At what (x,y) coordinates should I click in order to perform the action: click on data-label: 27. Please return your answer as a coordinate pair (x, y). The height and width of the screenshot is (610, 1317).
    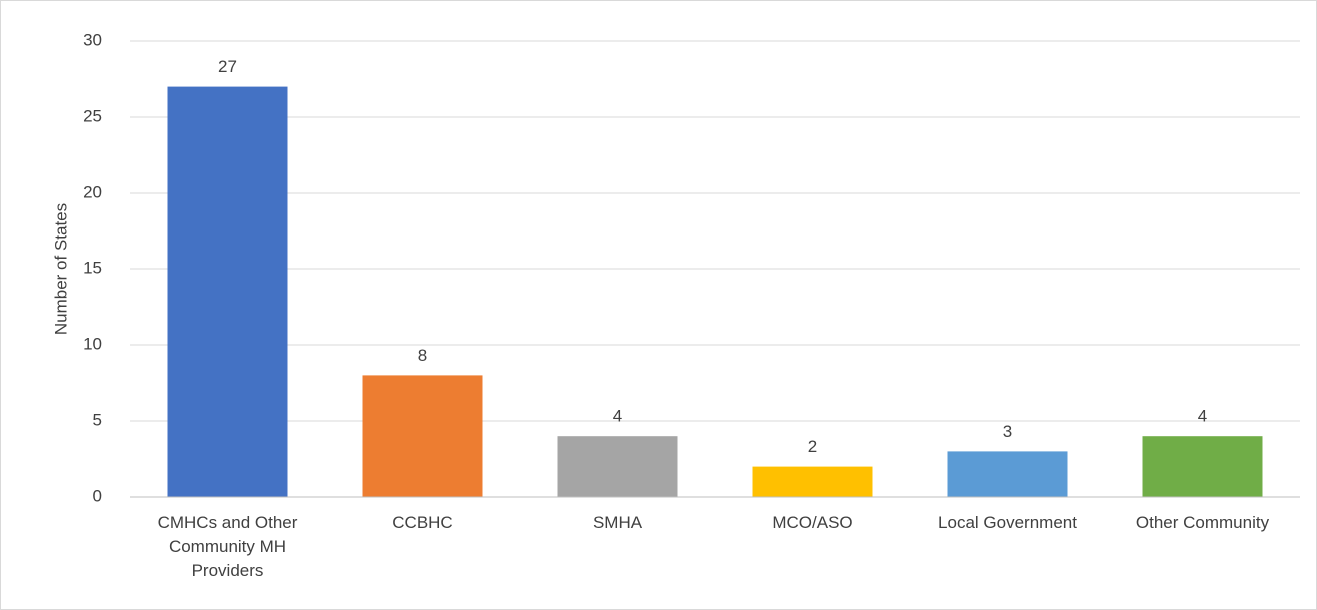
    Looking at the image, I should click on (227, 66).